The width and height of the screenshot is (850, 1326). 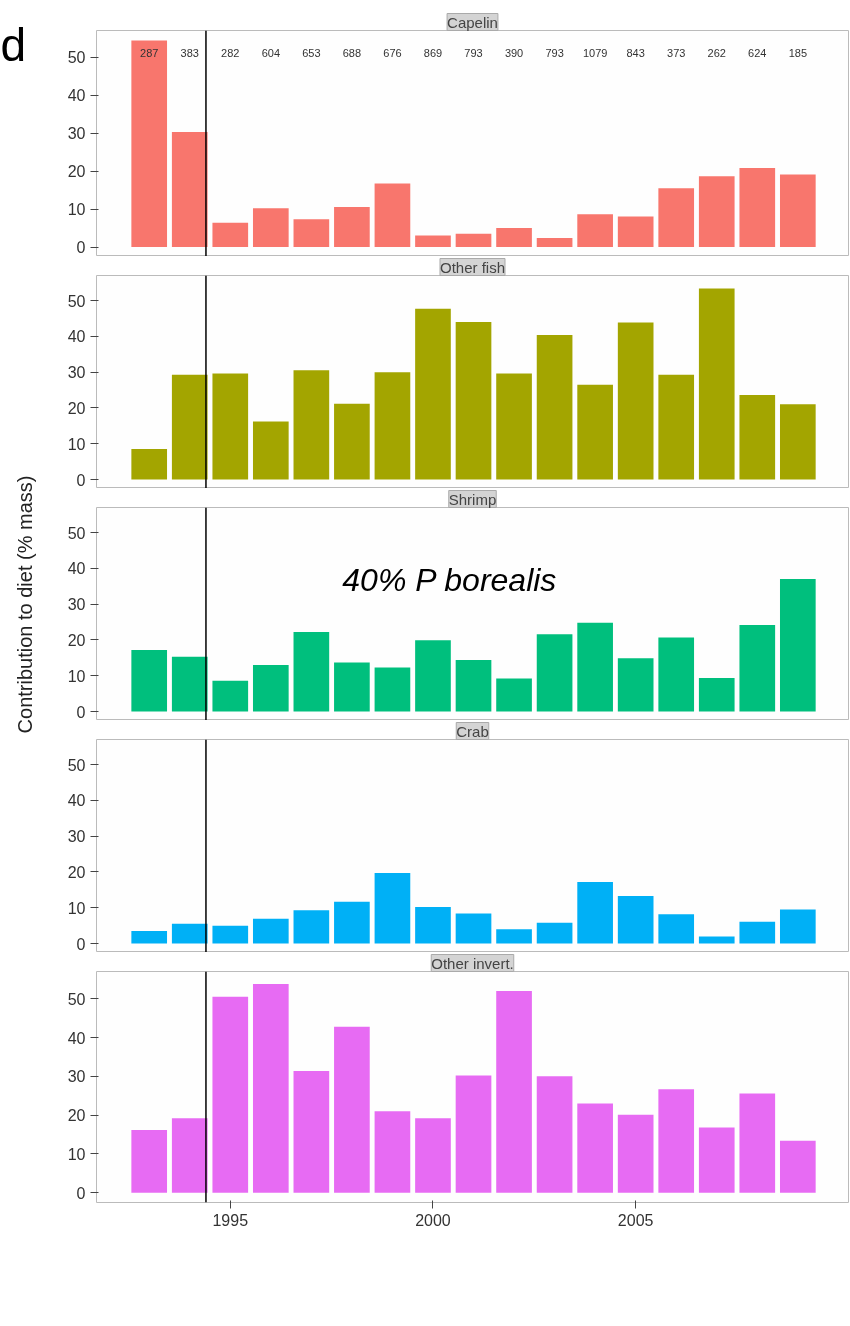 What do you see at coordinates (514, 53) in the screenshot?
I see `annotation: 390` at bounding box center [514, 53].